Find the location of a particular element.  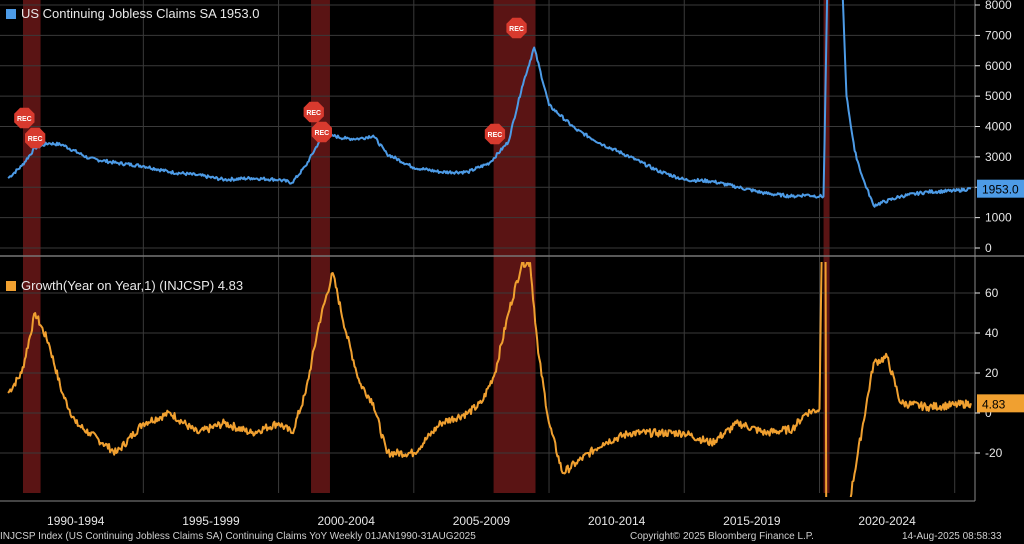

top-panel-legend: US Continuing Jobless Claims SA 1953.0 is located at coordinates (132, 13).